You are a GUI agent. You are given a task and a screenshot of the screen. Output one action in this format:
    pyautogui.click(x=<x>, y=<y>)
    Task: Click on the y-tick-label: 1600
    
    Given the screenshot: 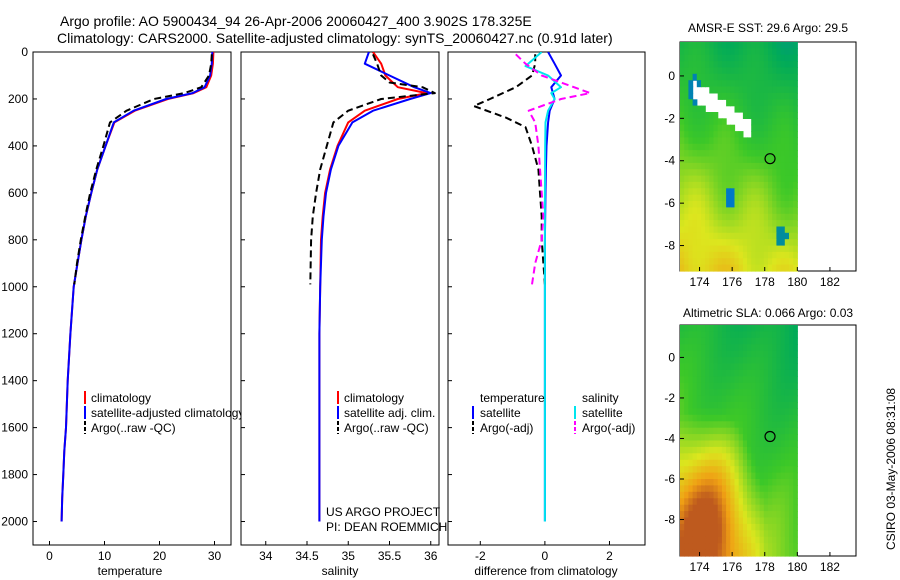 What is the action you would take?
    pyautogui.click(x=14, y=428)
    